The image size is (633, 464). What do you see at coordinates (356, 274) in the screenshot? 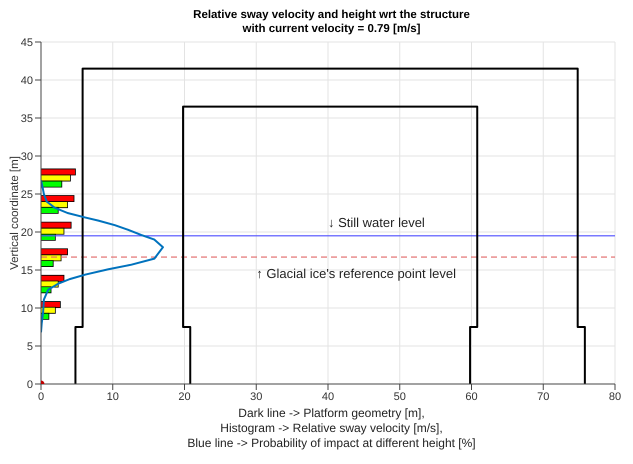
I see `ref-line-label: ↑ Glacial ice's reference point level` at bounding box center [356, 274].